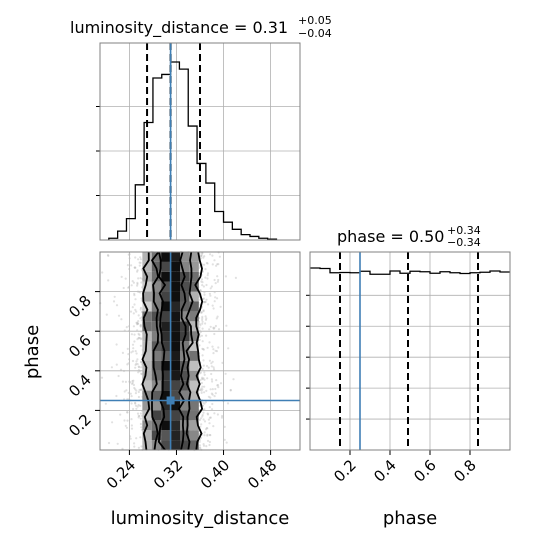 This screenshot has width=550, height=550. What do you see at coordinates (315, 33) in the screenshot?
I see `title-minus-luminosity-distance: −0.04` at bounding box center [315, 33].